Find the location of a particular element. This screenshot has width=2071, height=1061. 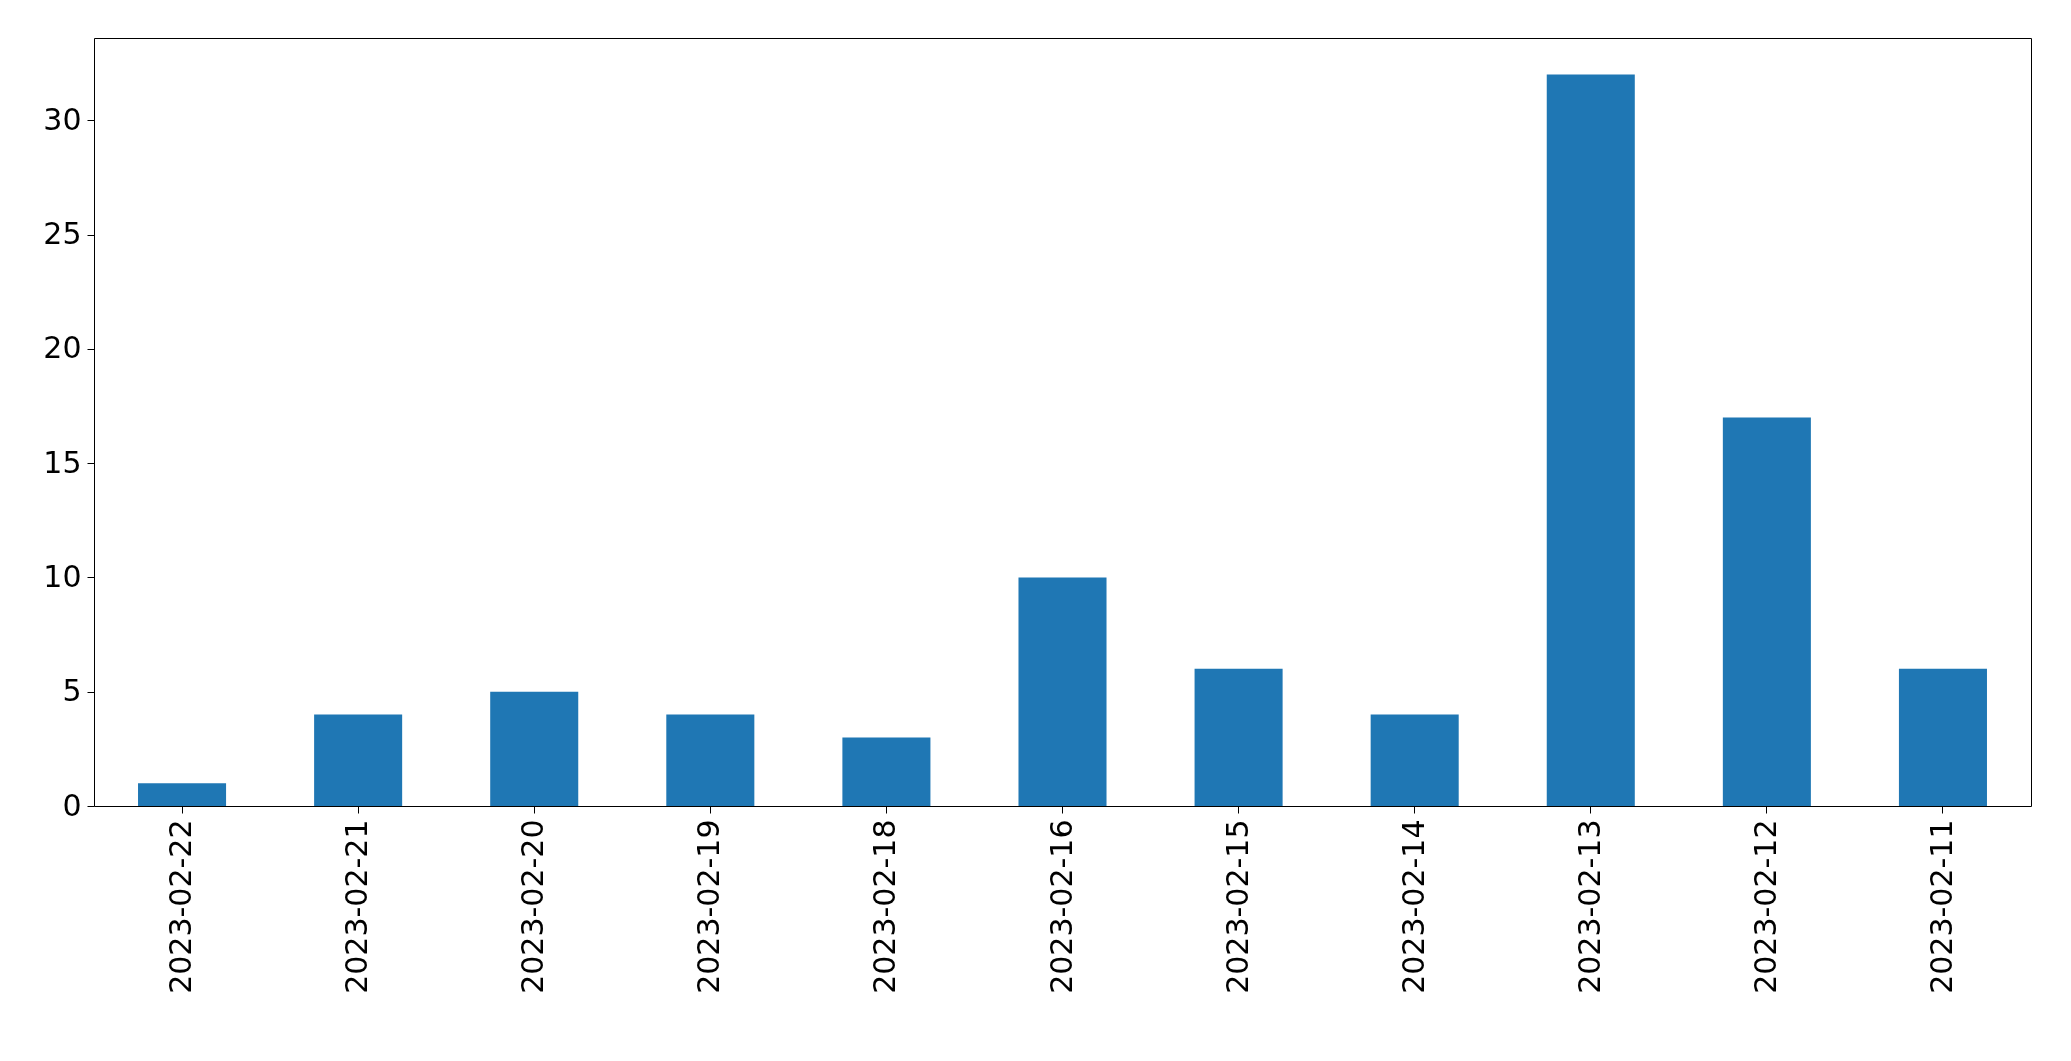

y-tick-label: 25 is located at coordinates (62, 234).